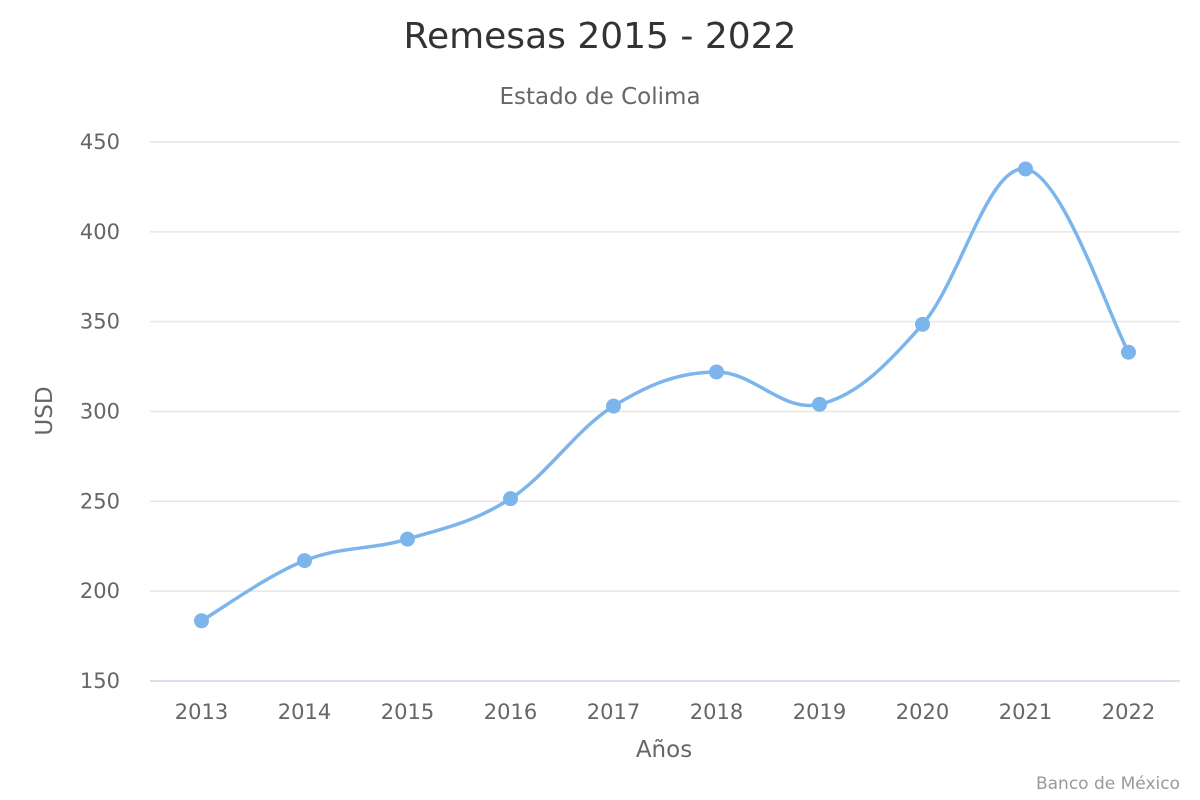  What do you see at coordinates (45, 410) in the screenshot?
I see `y-axis-title: USD` at bounding box center [45, 410].